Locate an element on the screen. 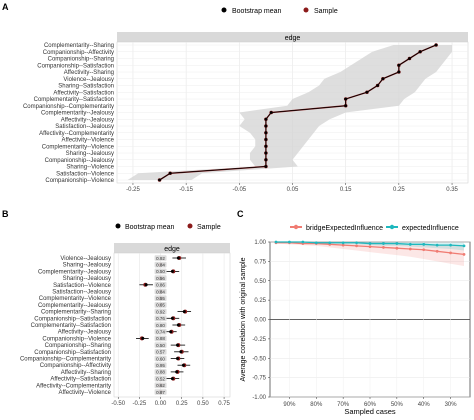 The width and height of the screenshot is (474, 420). inclusion-label-b: 0.56 is located at coordinates (160, 278).